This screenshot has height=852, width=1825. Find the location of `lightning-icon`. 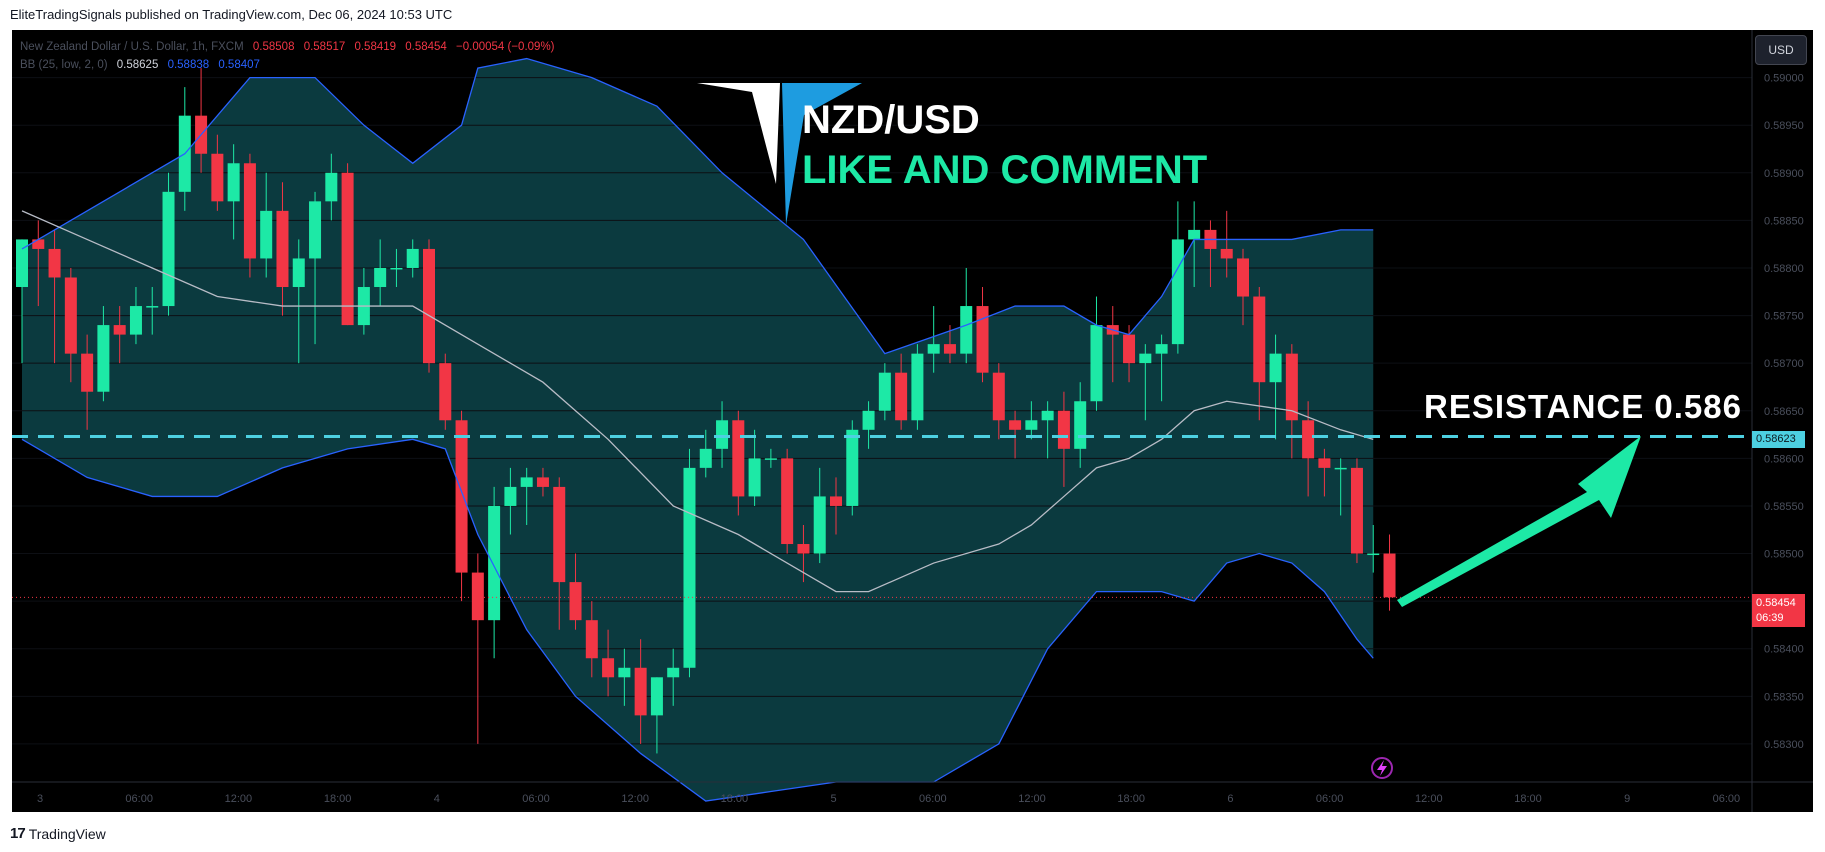

lightning-icon is located at coordinates (1382, 768).